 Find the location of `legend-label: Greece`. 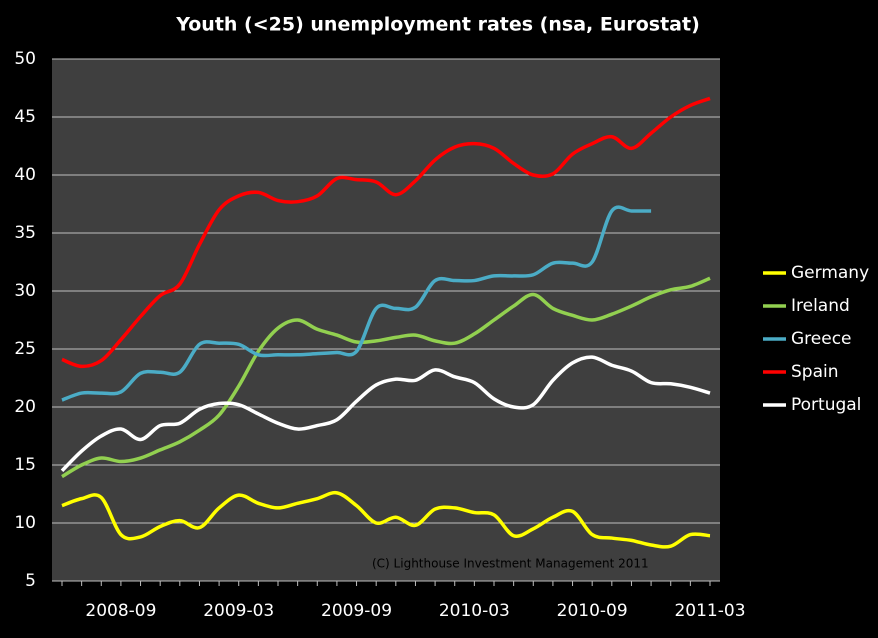

legend-label: Greece is located at coordinates (821, 339).